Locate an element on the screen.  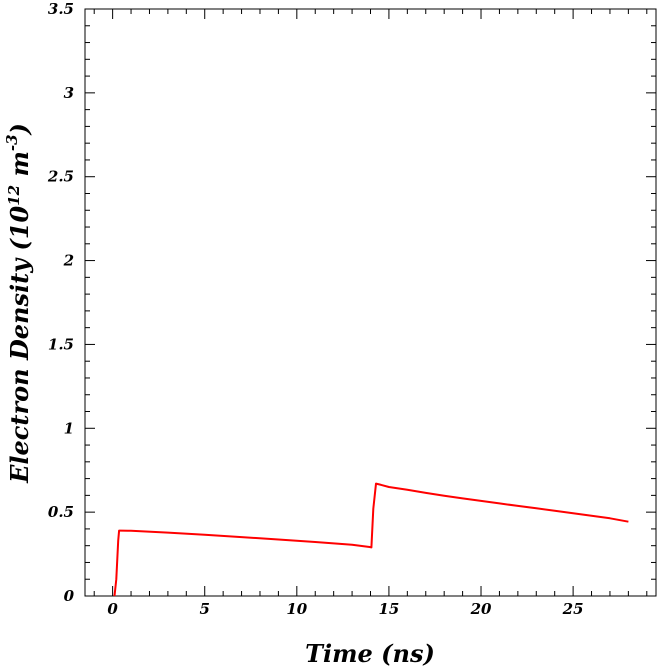
y-tick-label: 3.5 is located at coordinates (61, 9).